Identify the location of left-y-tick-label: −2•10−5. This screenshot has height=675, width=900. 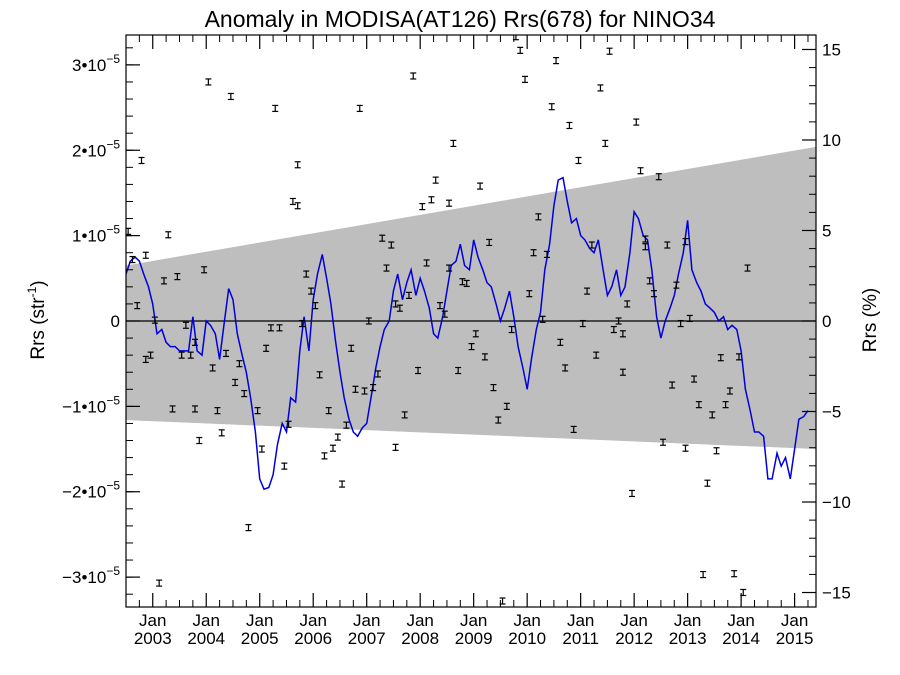
(91, 490).